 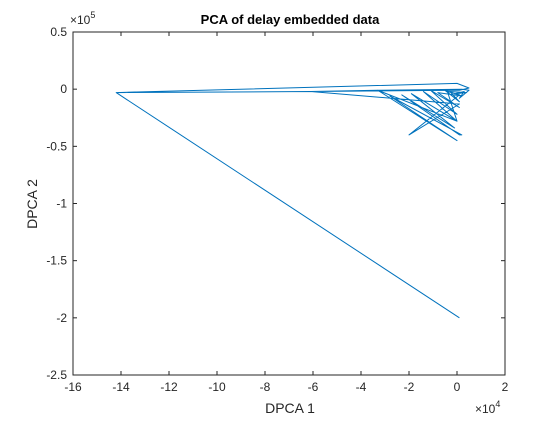 What do you see at coordinates (73, 387) in the screenshot?
I see `x-tick-label: -16` at bounding box center [73, 387].